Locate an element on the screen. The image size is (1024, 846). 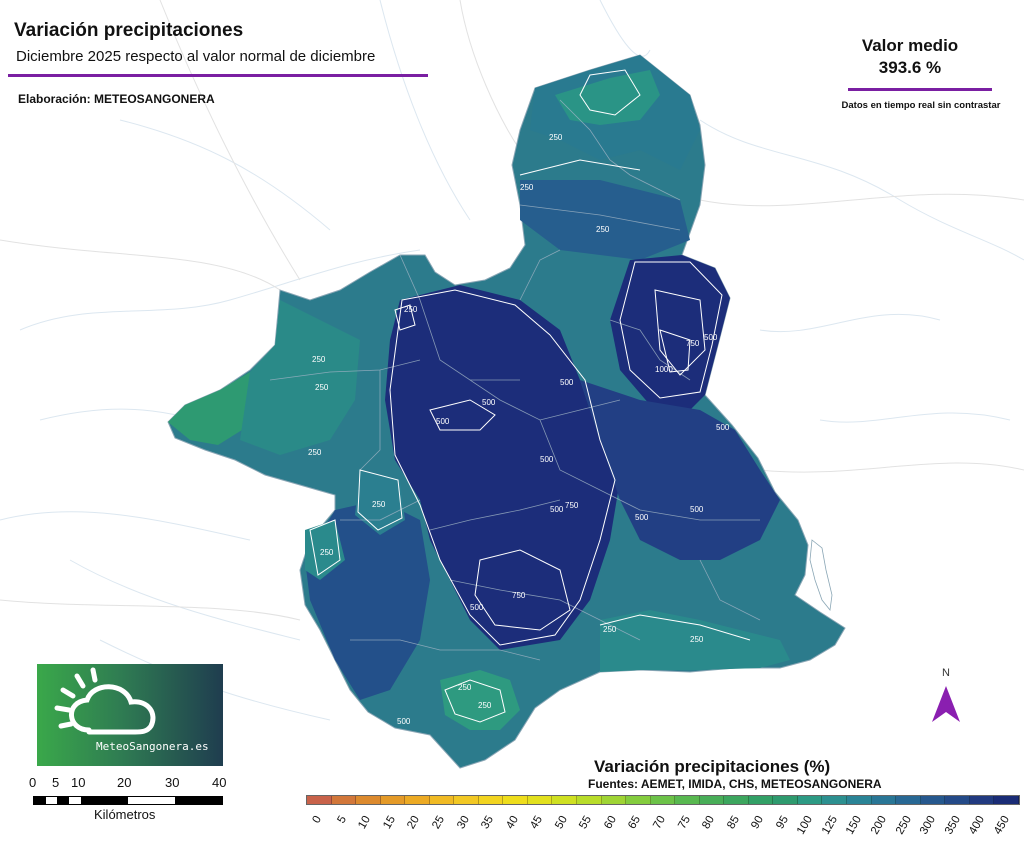
map-title: Variación precipitaciones is located at coordinates (129, 30).